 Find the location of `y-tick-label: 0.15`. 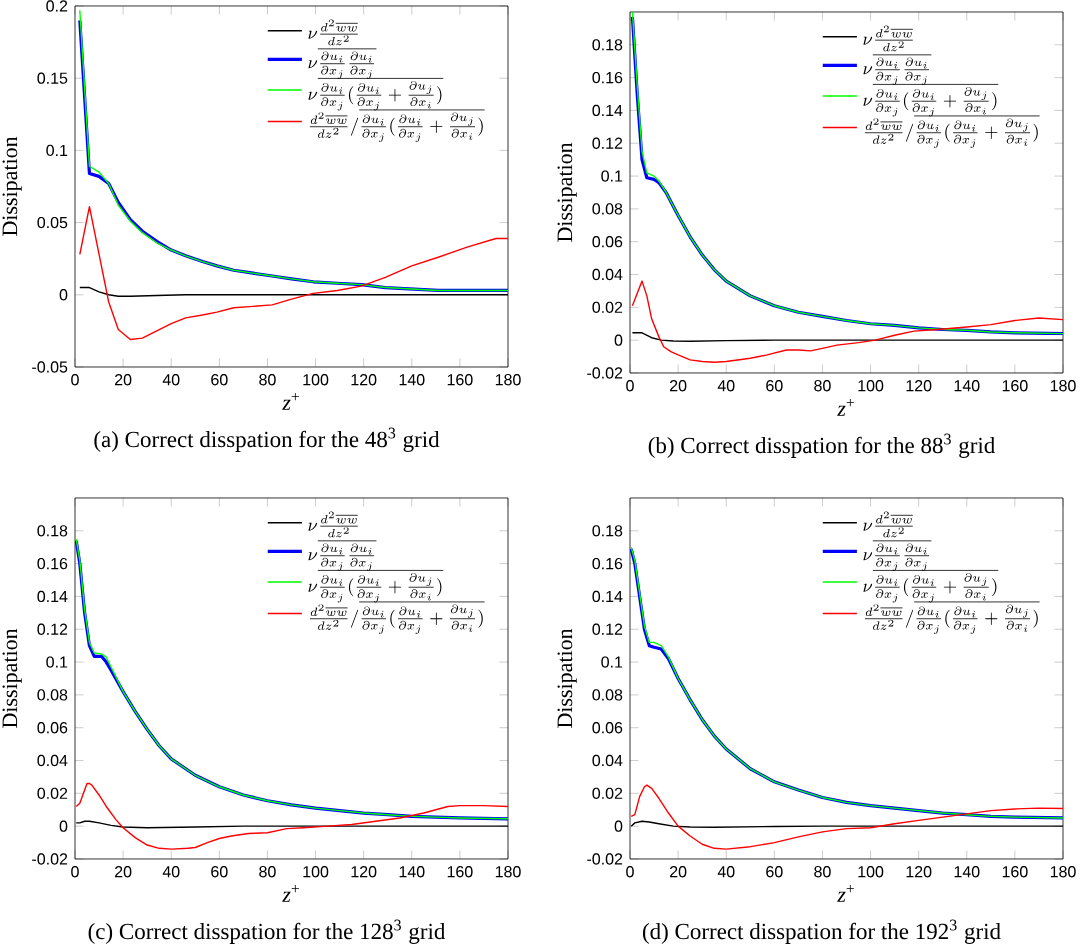

y-tick-label: 0.15 is located at coordinates (52, 78).